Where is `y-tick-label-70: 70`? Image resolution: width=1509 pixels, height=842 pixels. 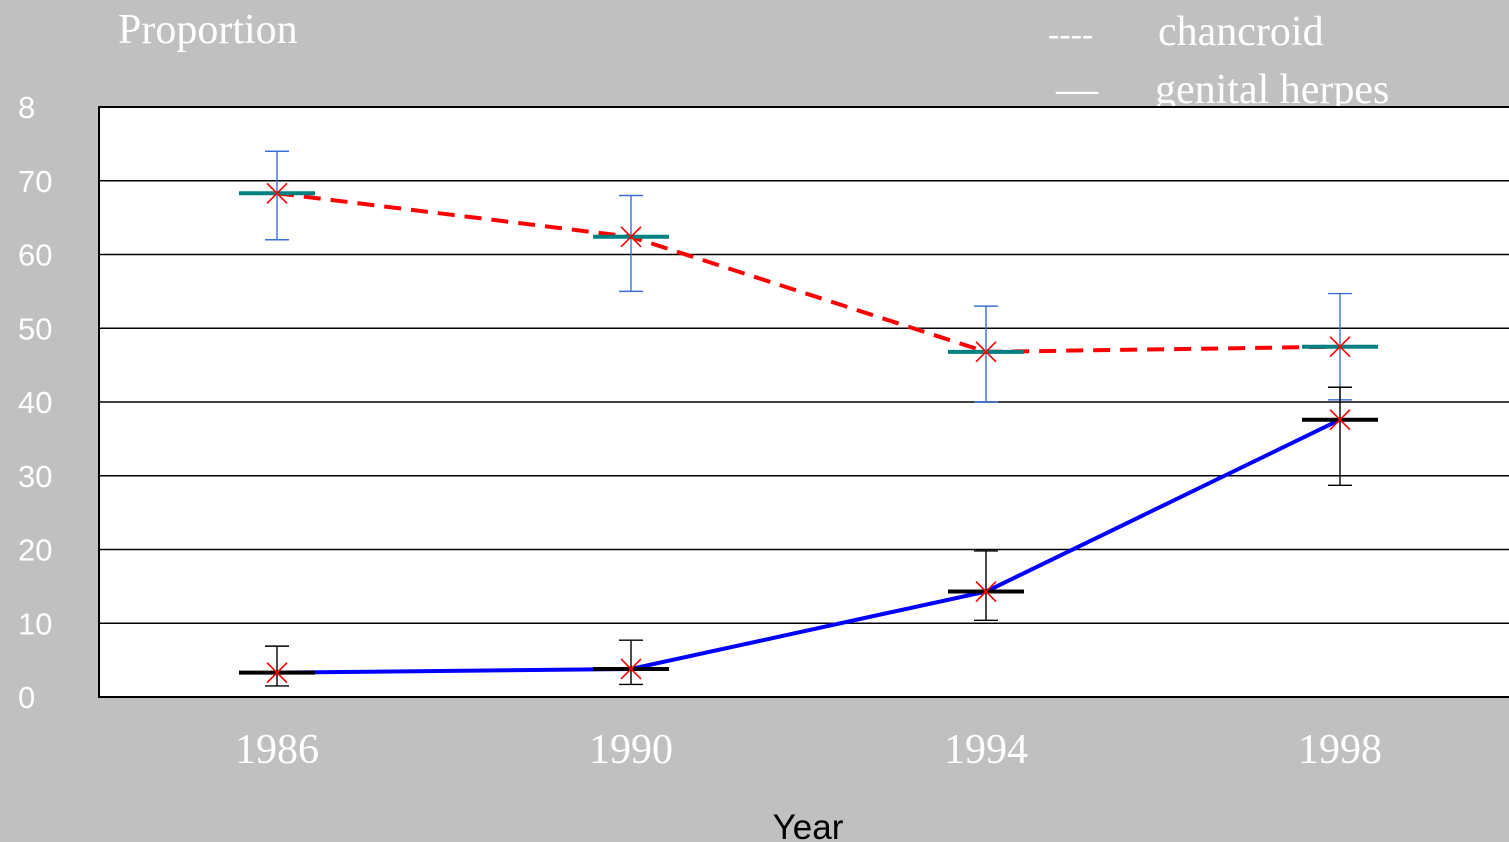 y-tick-label-70: 70 is located at coordinates (35, 181).